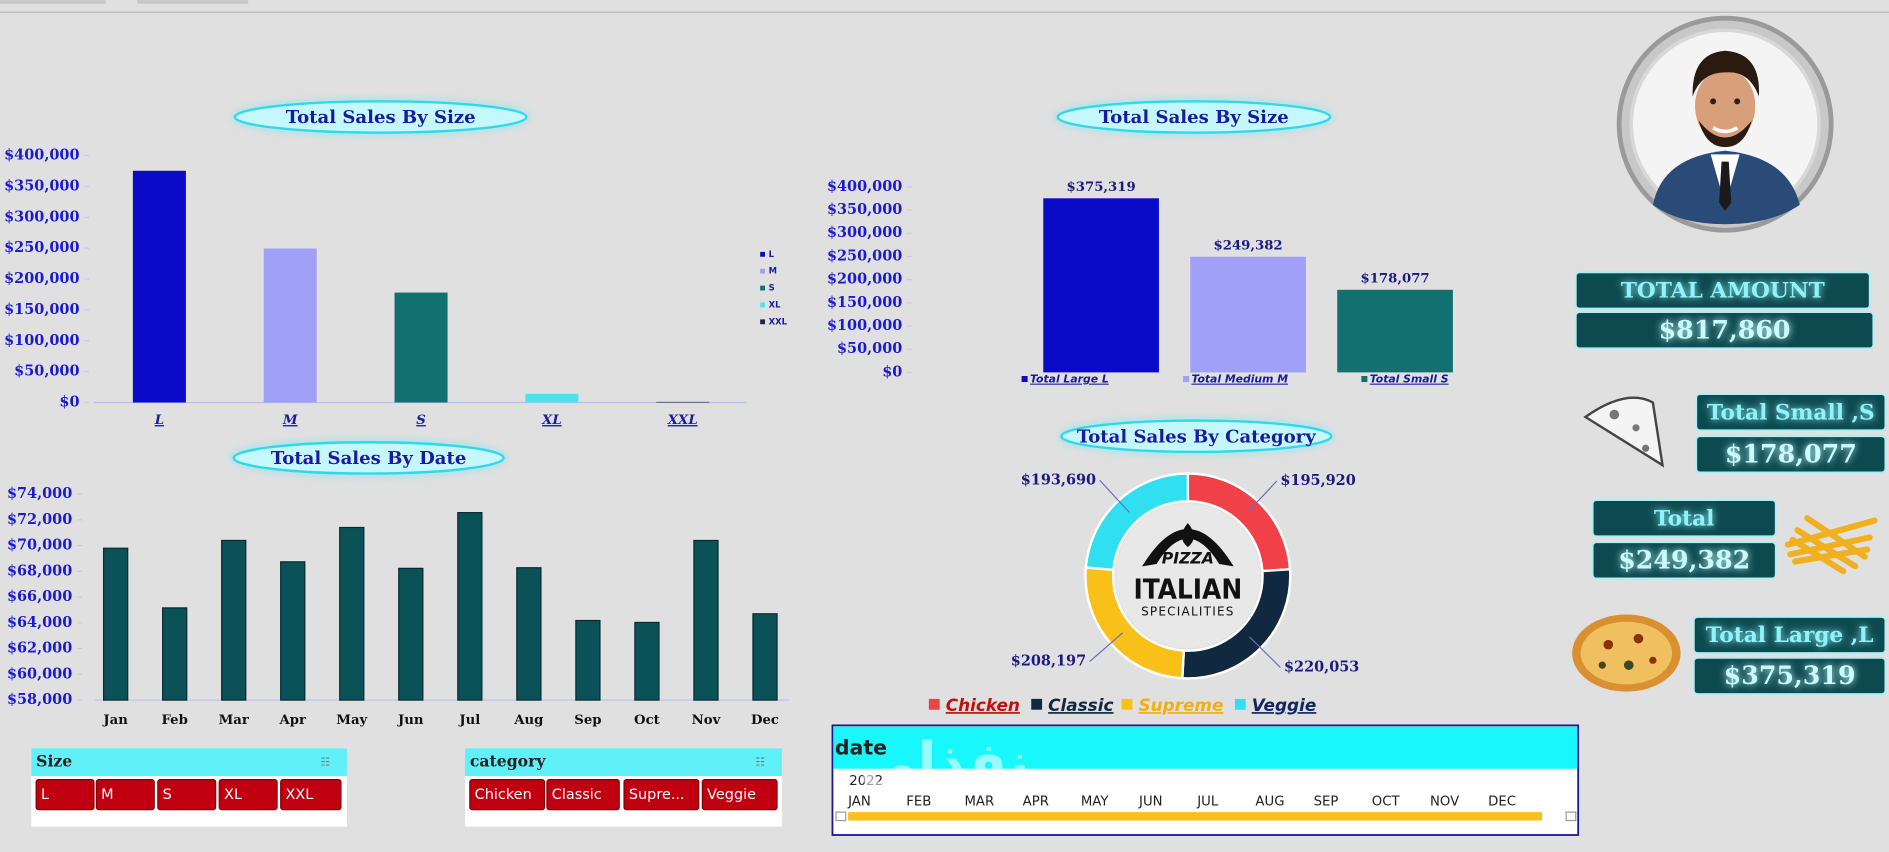 This screenshot has height=852, width=1889. Describe the element at coordinates (39, 673) in the screenshot. I see `y-tick-label: $60,000` at that location.